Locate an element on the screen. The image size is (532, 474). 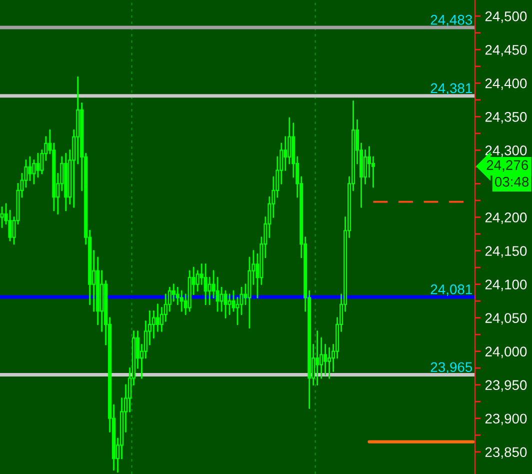
y-tick-label: 24,350 is located at coordinates (506, 118).